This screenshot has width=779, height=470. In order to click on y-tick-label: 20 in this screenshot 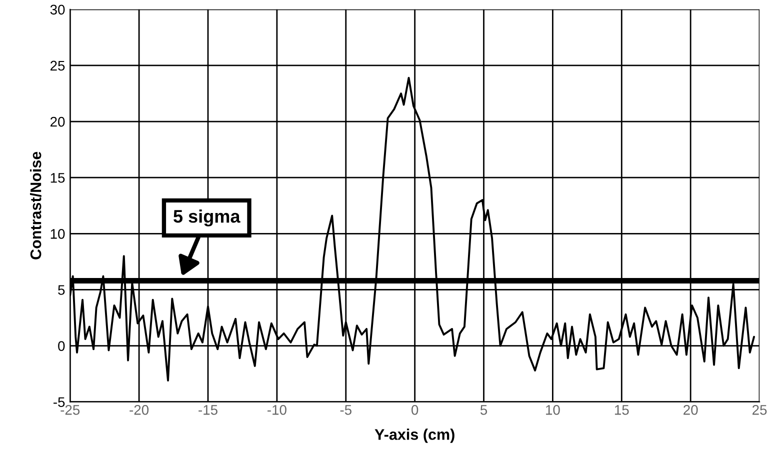, I will do `click(57, 121)`.